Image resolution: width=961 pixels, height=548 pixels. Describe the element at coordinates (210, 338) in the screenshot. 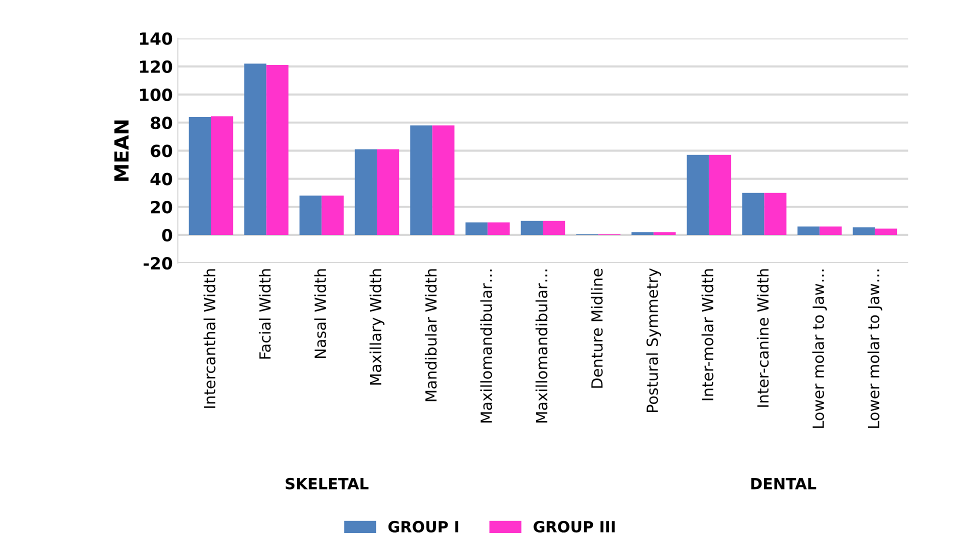

I see `x-tick-label: Intercanthal Width` at that location.